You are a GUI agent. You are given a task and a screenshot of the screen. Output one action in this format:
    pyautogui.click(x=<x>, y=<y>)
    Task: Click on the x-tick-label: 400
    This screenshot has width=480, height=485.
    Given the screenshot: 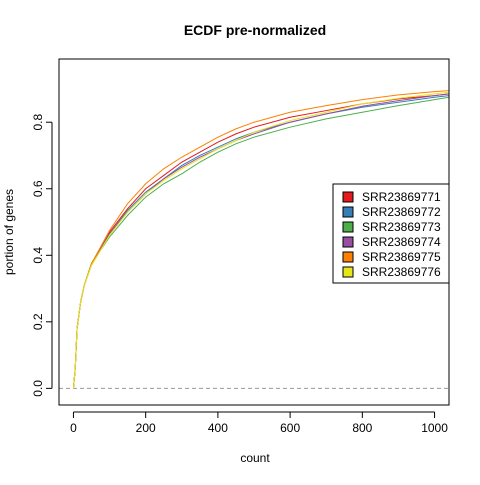 What is the action you would take?
    pyautogui.click(x=218, y=428)
    